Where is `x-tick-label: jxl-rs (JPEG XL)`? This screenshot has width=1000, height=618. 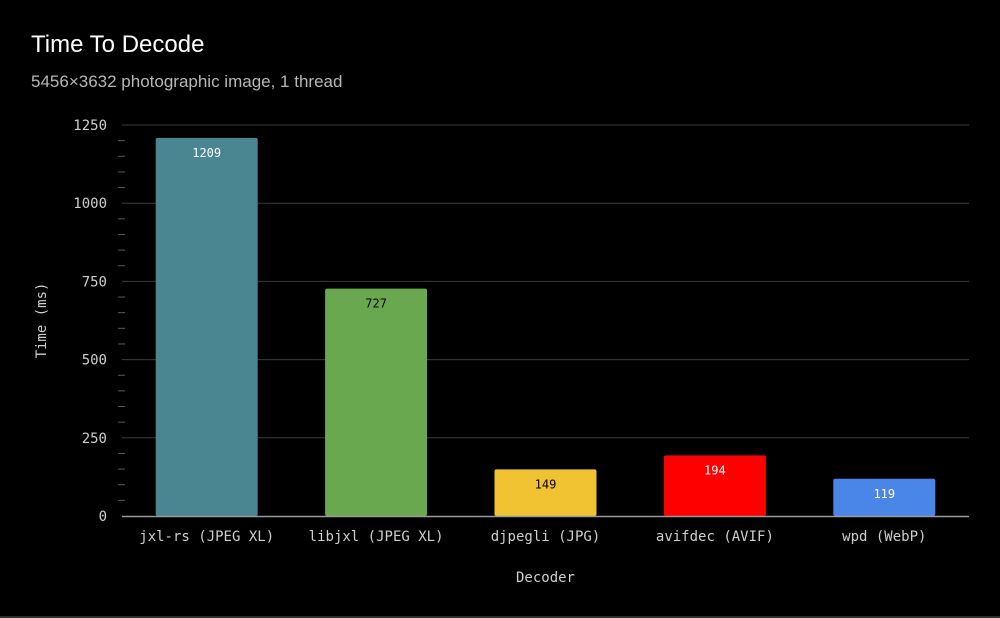
x-tick-label: jxl-rs (JPEG XL) is located at coordinates (206, 537).